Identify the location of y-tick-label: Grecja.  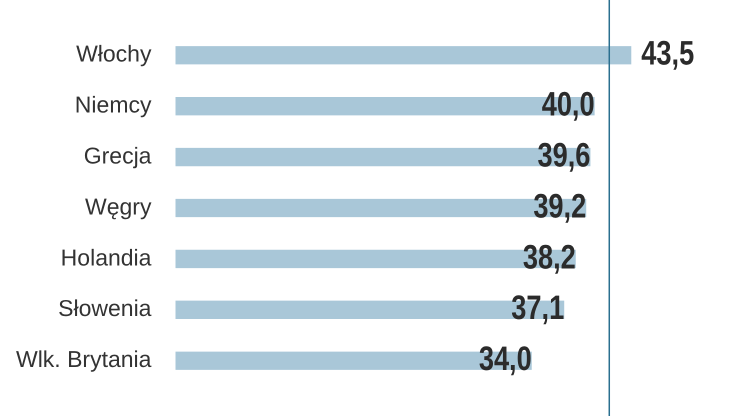
(118, 155).